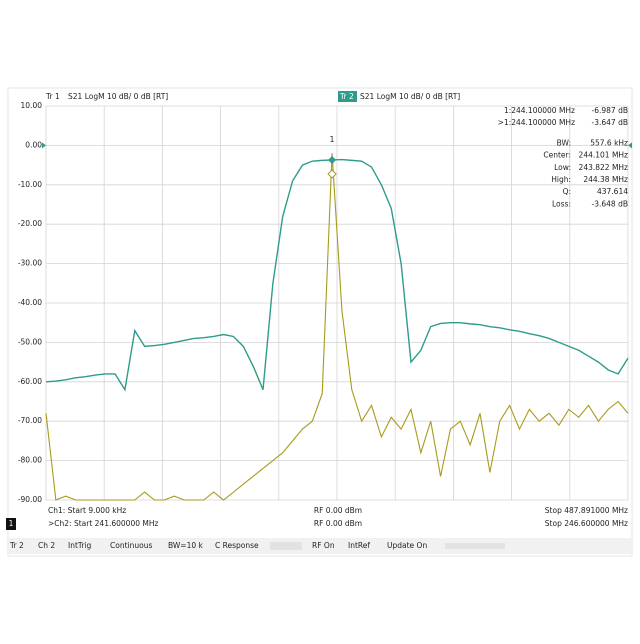  Describe the element at coordinates (564, 142) in the screenshot. I see `readout-label: BW:` at that location.